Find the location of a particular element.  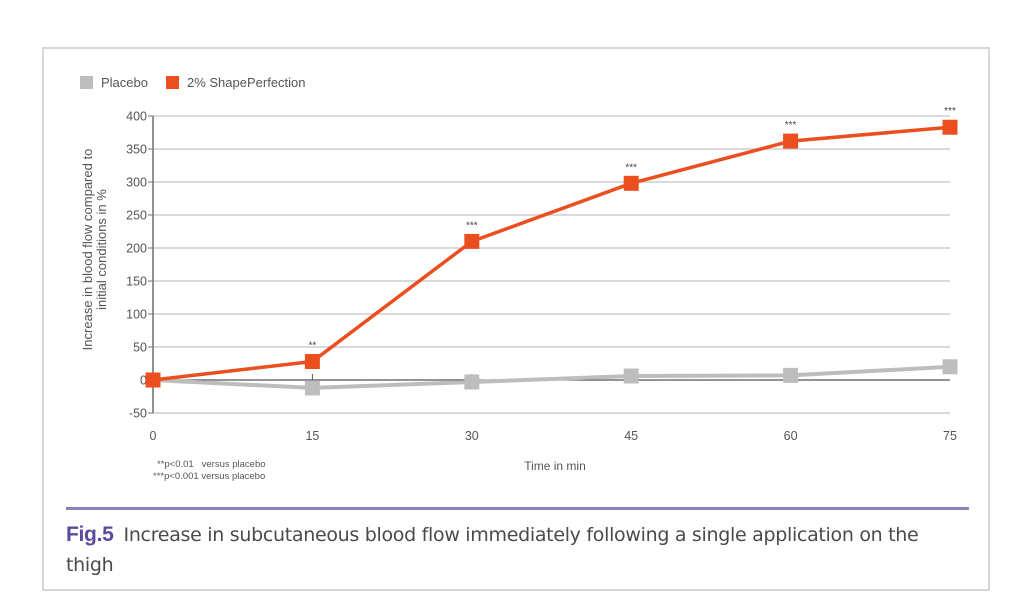

x-tick-label: 45 is located at coordinates (631, 436).